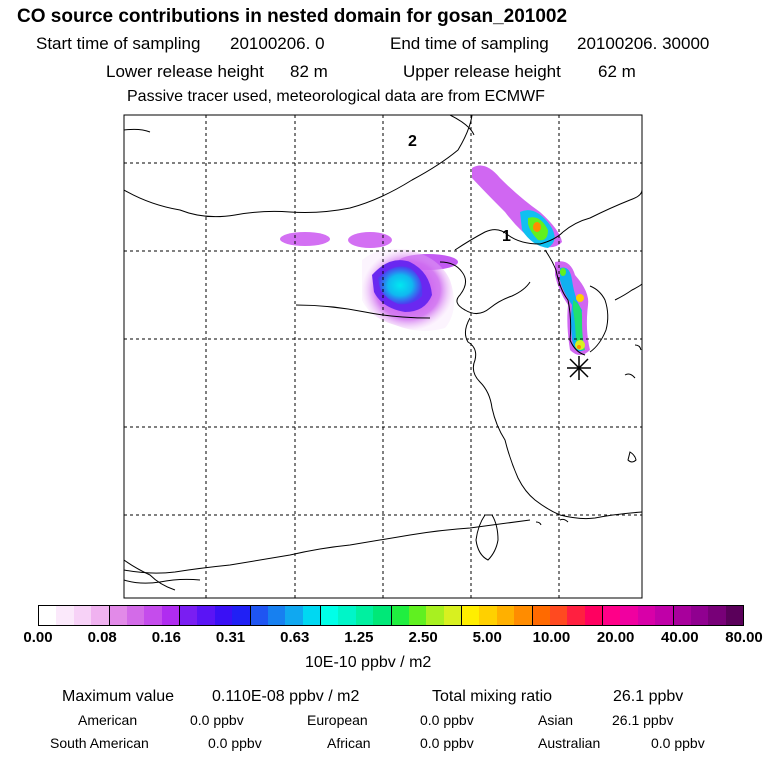  Describe the element at coordinates (615, 637) in the screenshot. I see `colorbar-tick-label: 20.00` at that location.